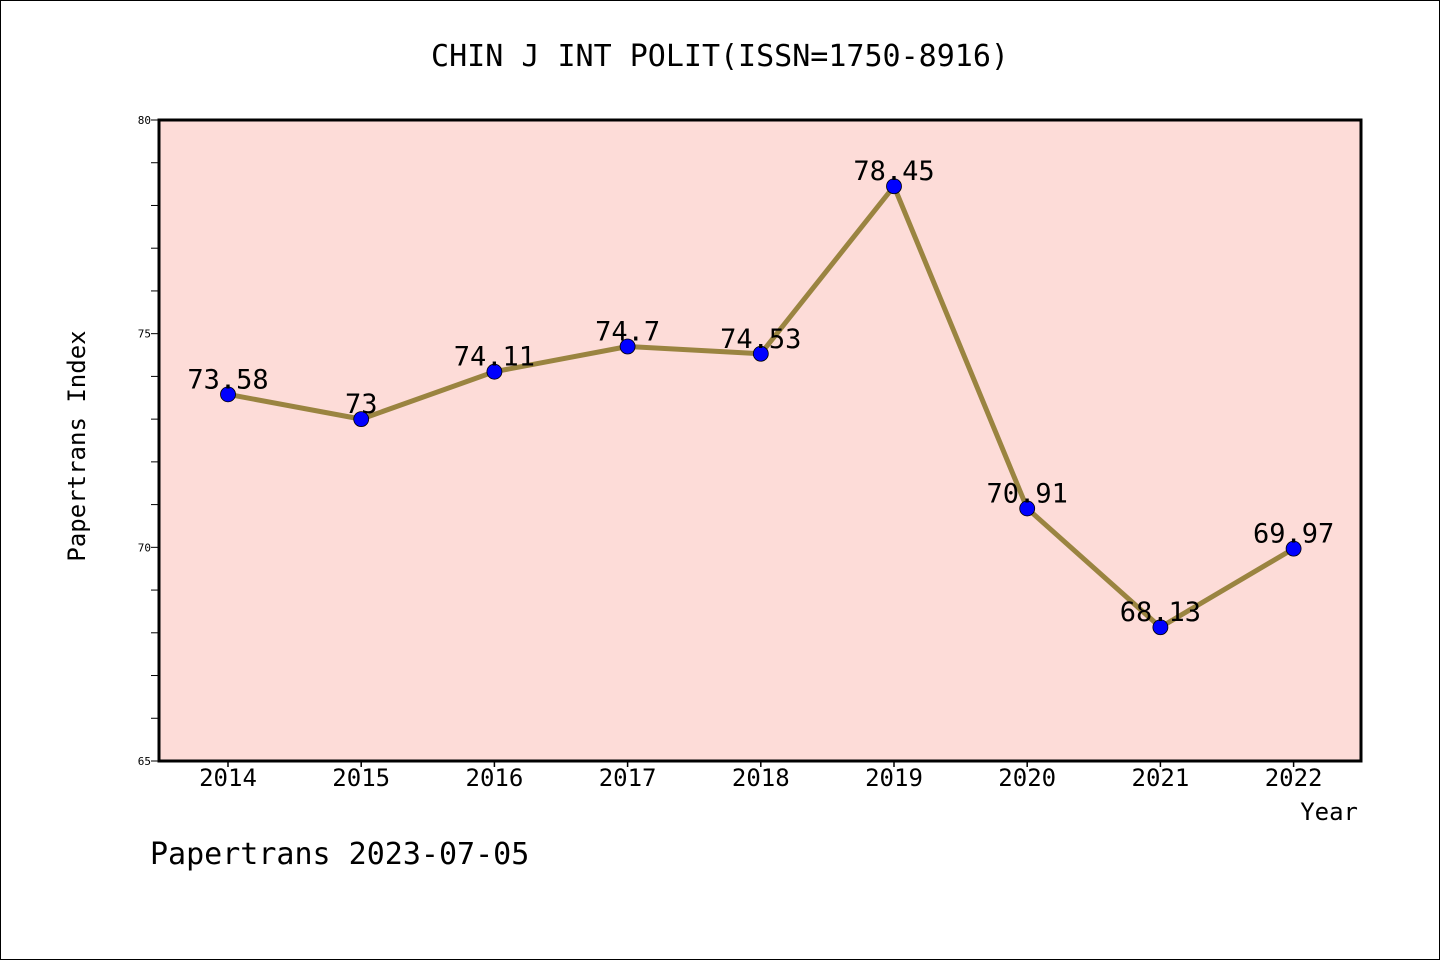 This screenshot has height=960, width=1440. I want to click on x-tick-label: 2021, so click(1161, 778).